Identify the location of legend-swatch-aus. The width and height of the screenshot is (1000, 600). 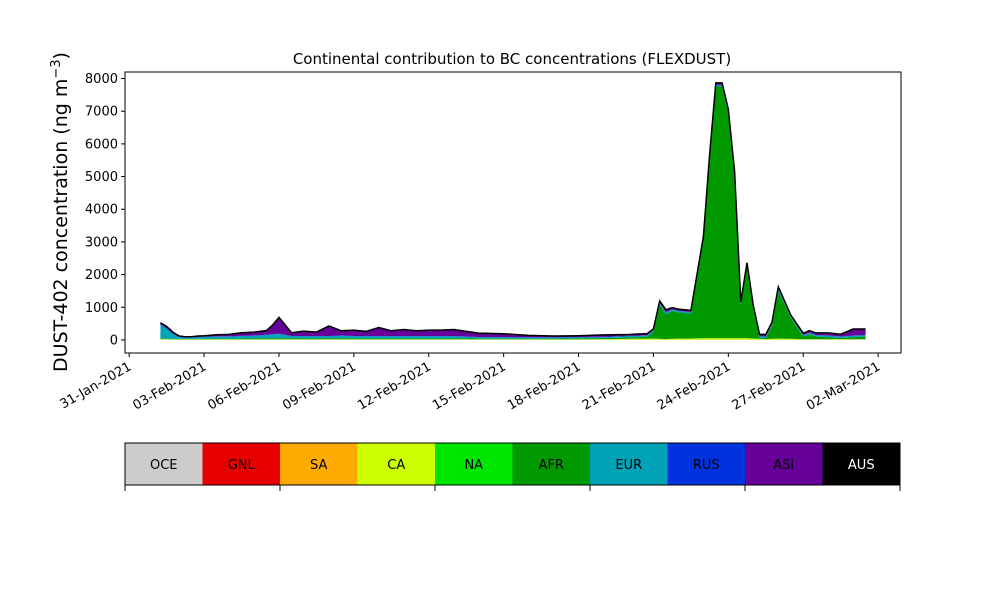
(861, 464).